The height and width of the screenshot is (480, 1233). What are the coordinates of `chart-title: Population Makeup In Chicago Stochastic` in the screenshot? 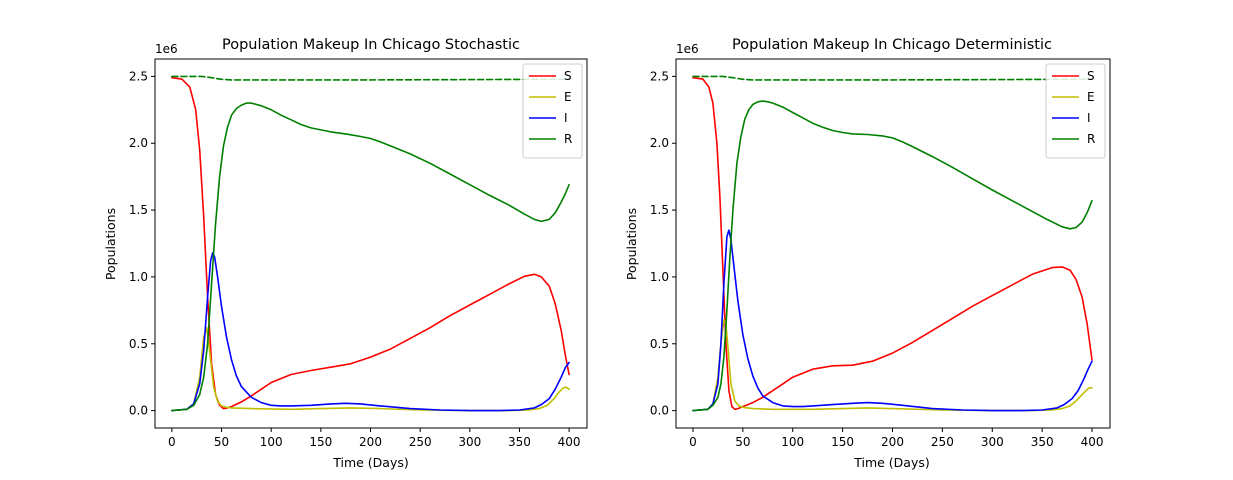 It's located at (371, 45).